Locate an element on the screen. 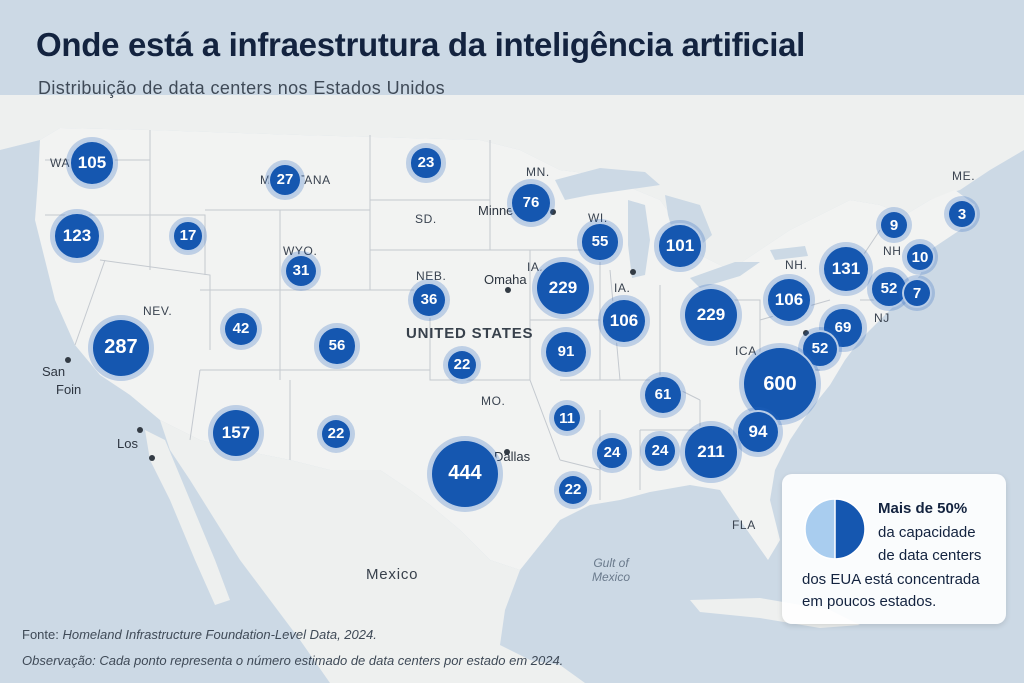 The width and height of the screenshot is (1024, 683). data-center-bubble: 157 is located at coordinates (236, 433).